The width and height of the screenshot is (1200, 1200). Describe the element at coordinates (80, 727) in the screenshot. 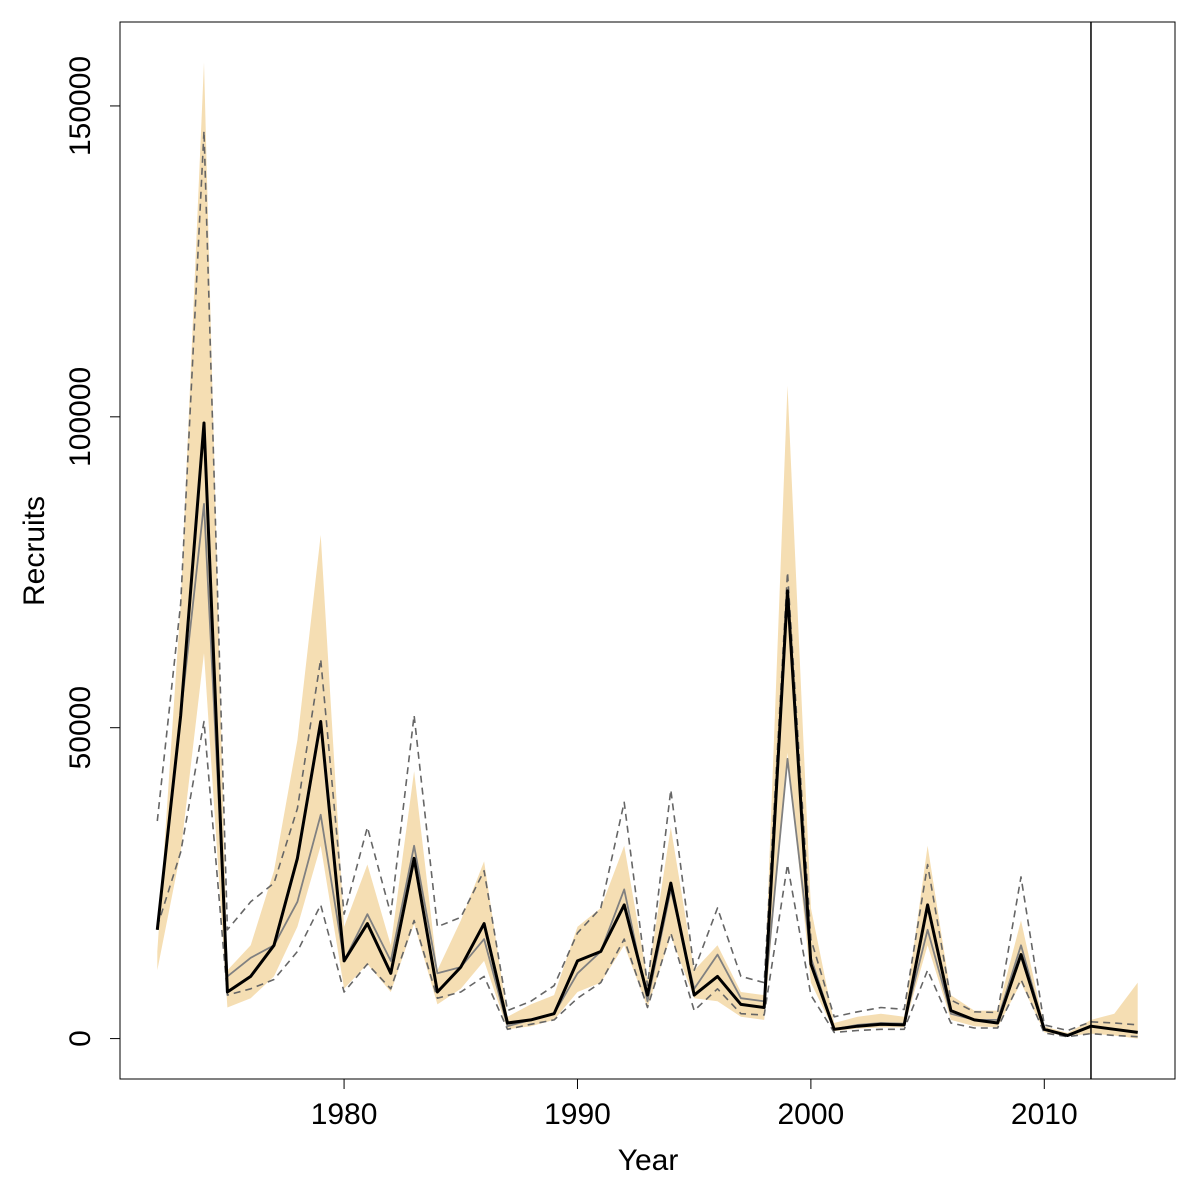

I see `y-tick-label: 50000` at that location.